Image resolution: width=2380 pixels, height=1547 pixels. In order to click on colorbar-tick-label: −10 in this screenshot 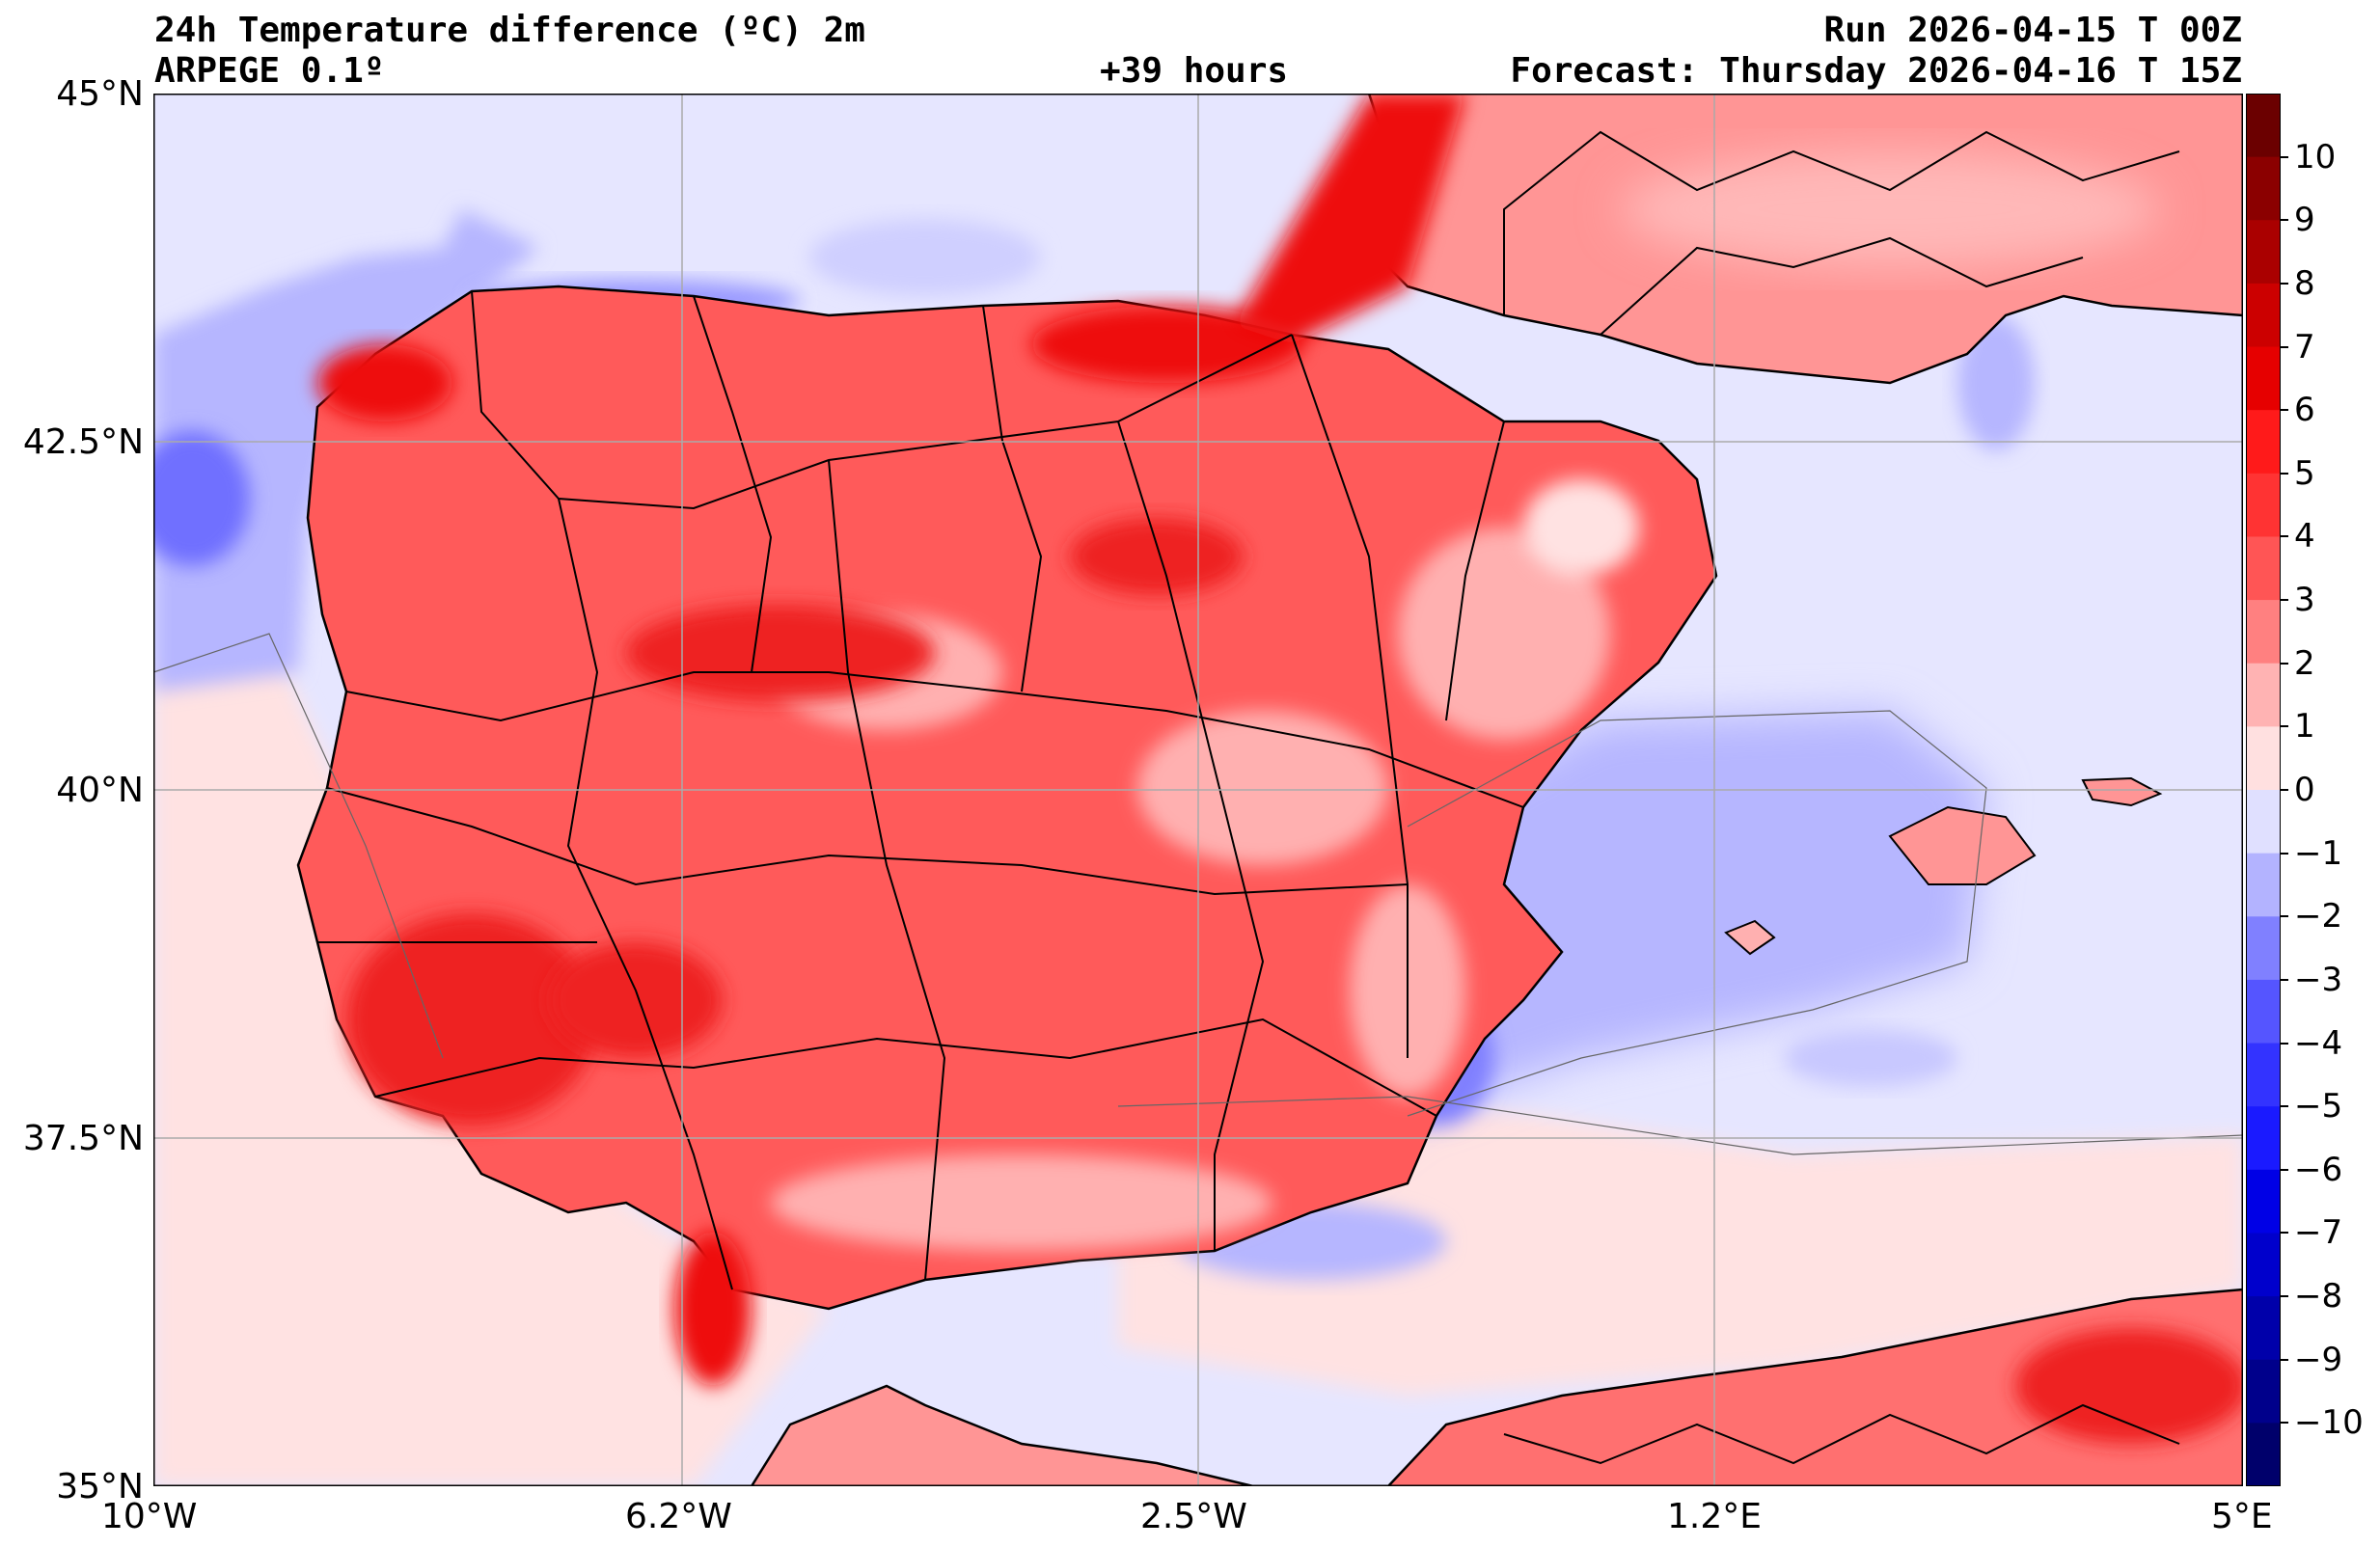, I will do `click(2329, 1423)`.